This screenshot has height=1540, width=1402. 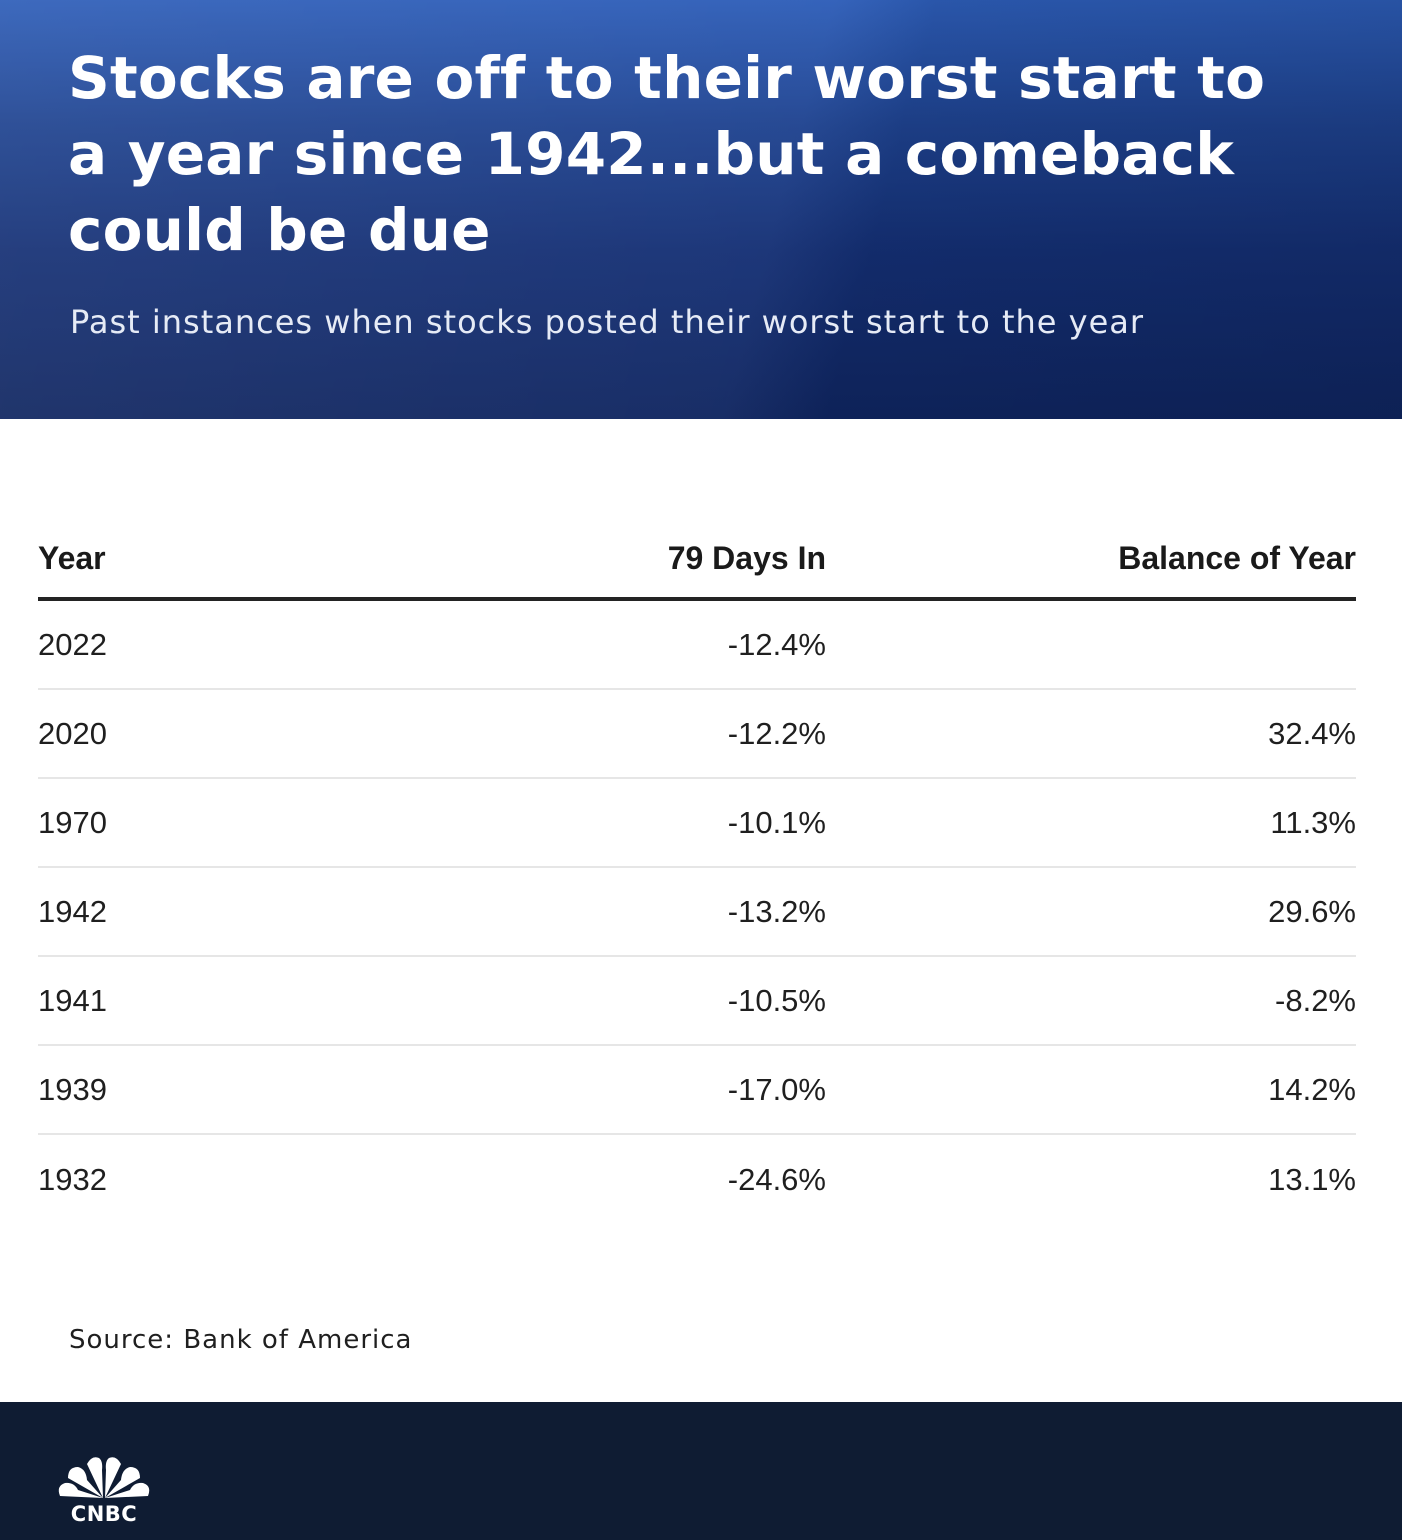 What do you see at coordinates (104, 1491) in the screenshot?
I see `cnbc-peacock-icon: CNBC` at bounding box center [104, 1491].